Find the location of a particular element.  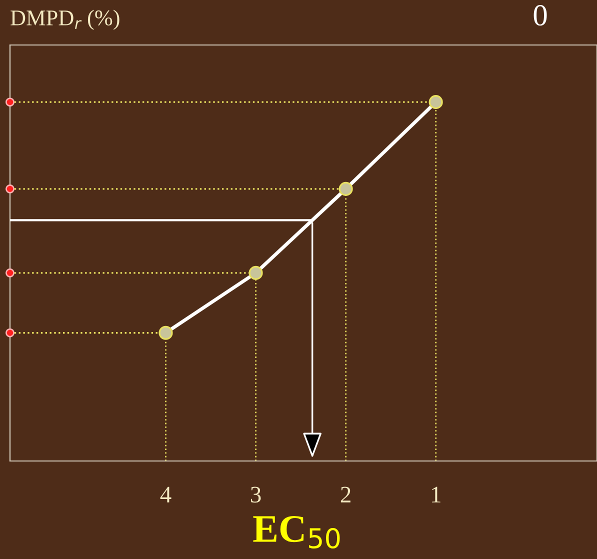

x-tick-label: 2 is located at coordinates (345, 494).